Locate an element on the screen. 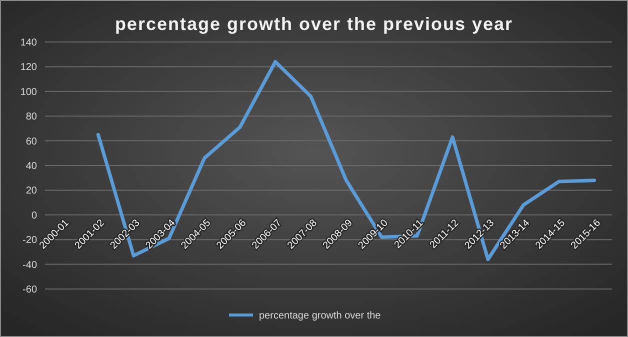 The width and height of the screenshot is (628, 337). chart-title: percentage growth over the previous year is located at coordinates (314, 24).